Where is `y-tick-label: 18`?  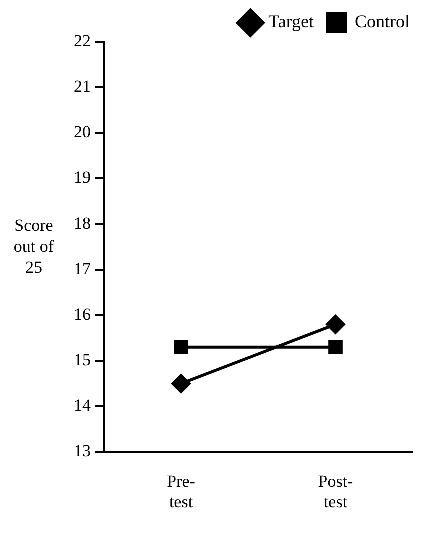
y-tick-label: 18 is located at coordinates (82, 223).